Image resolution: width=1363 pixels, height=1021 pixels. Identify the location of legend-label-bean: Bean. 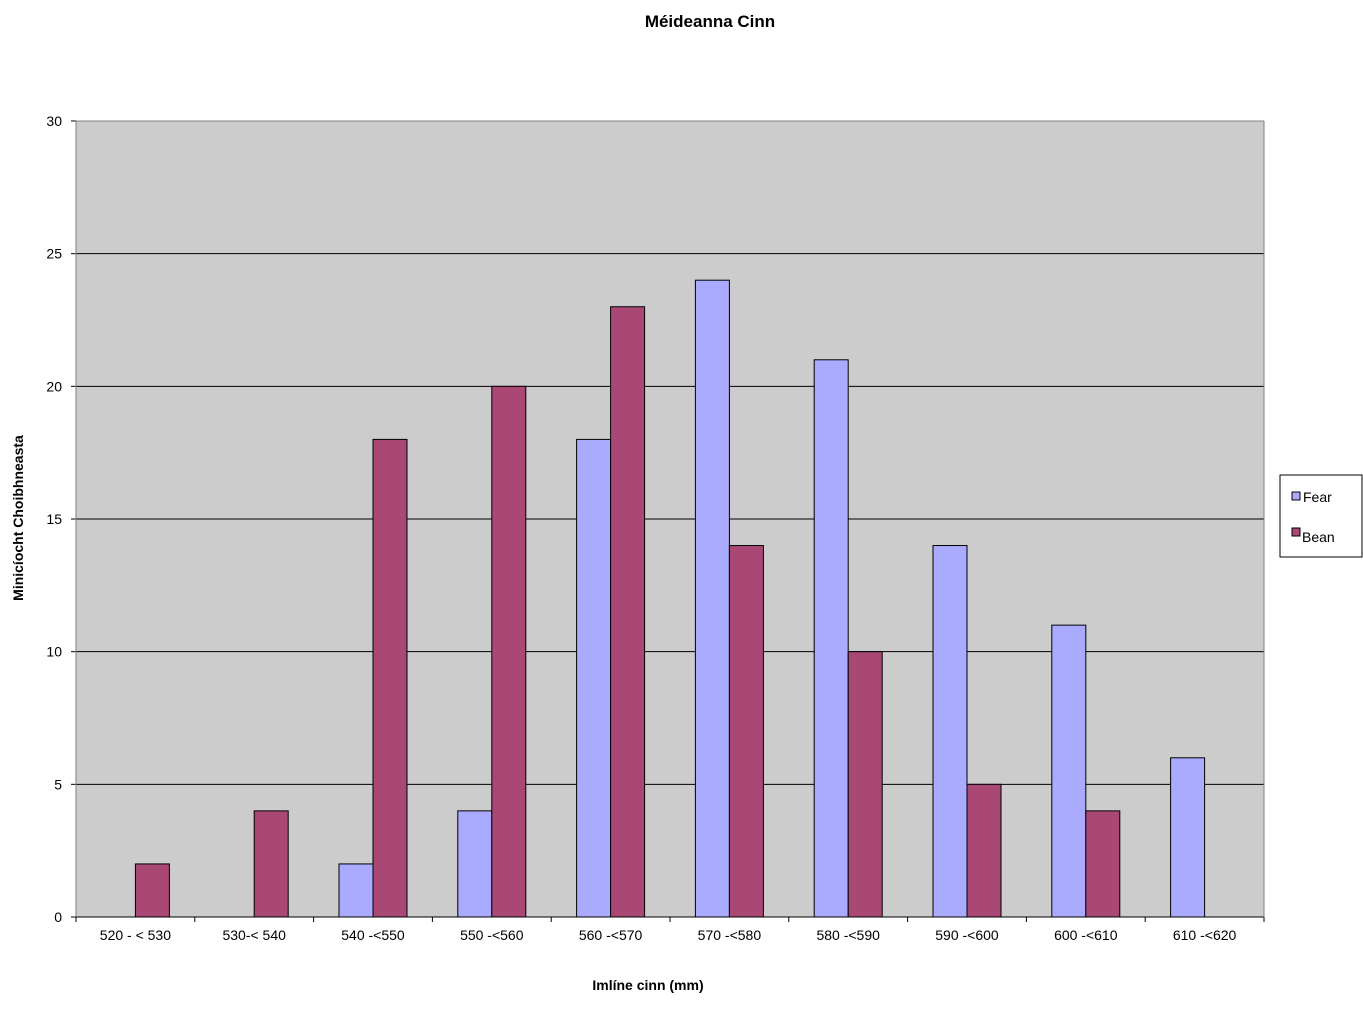
(1318, 537).